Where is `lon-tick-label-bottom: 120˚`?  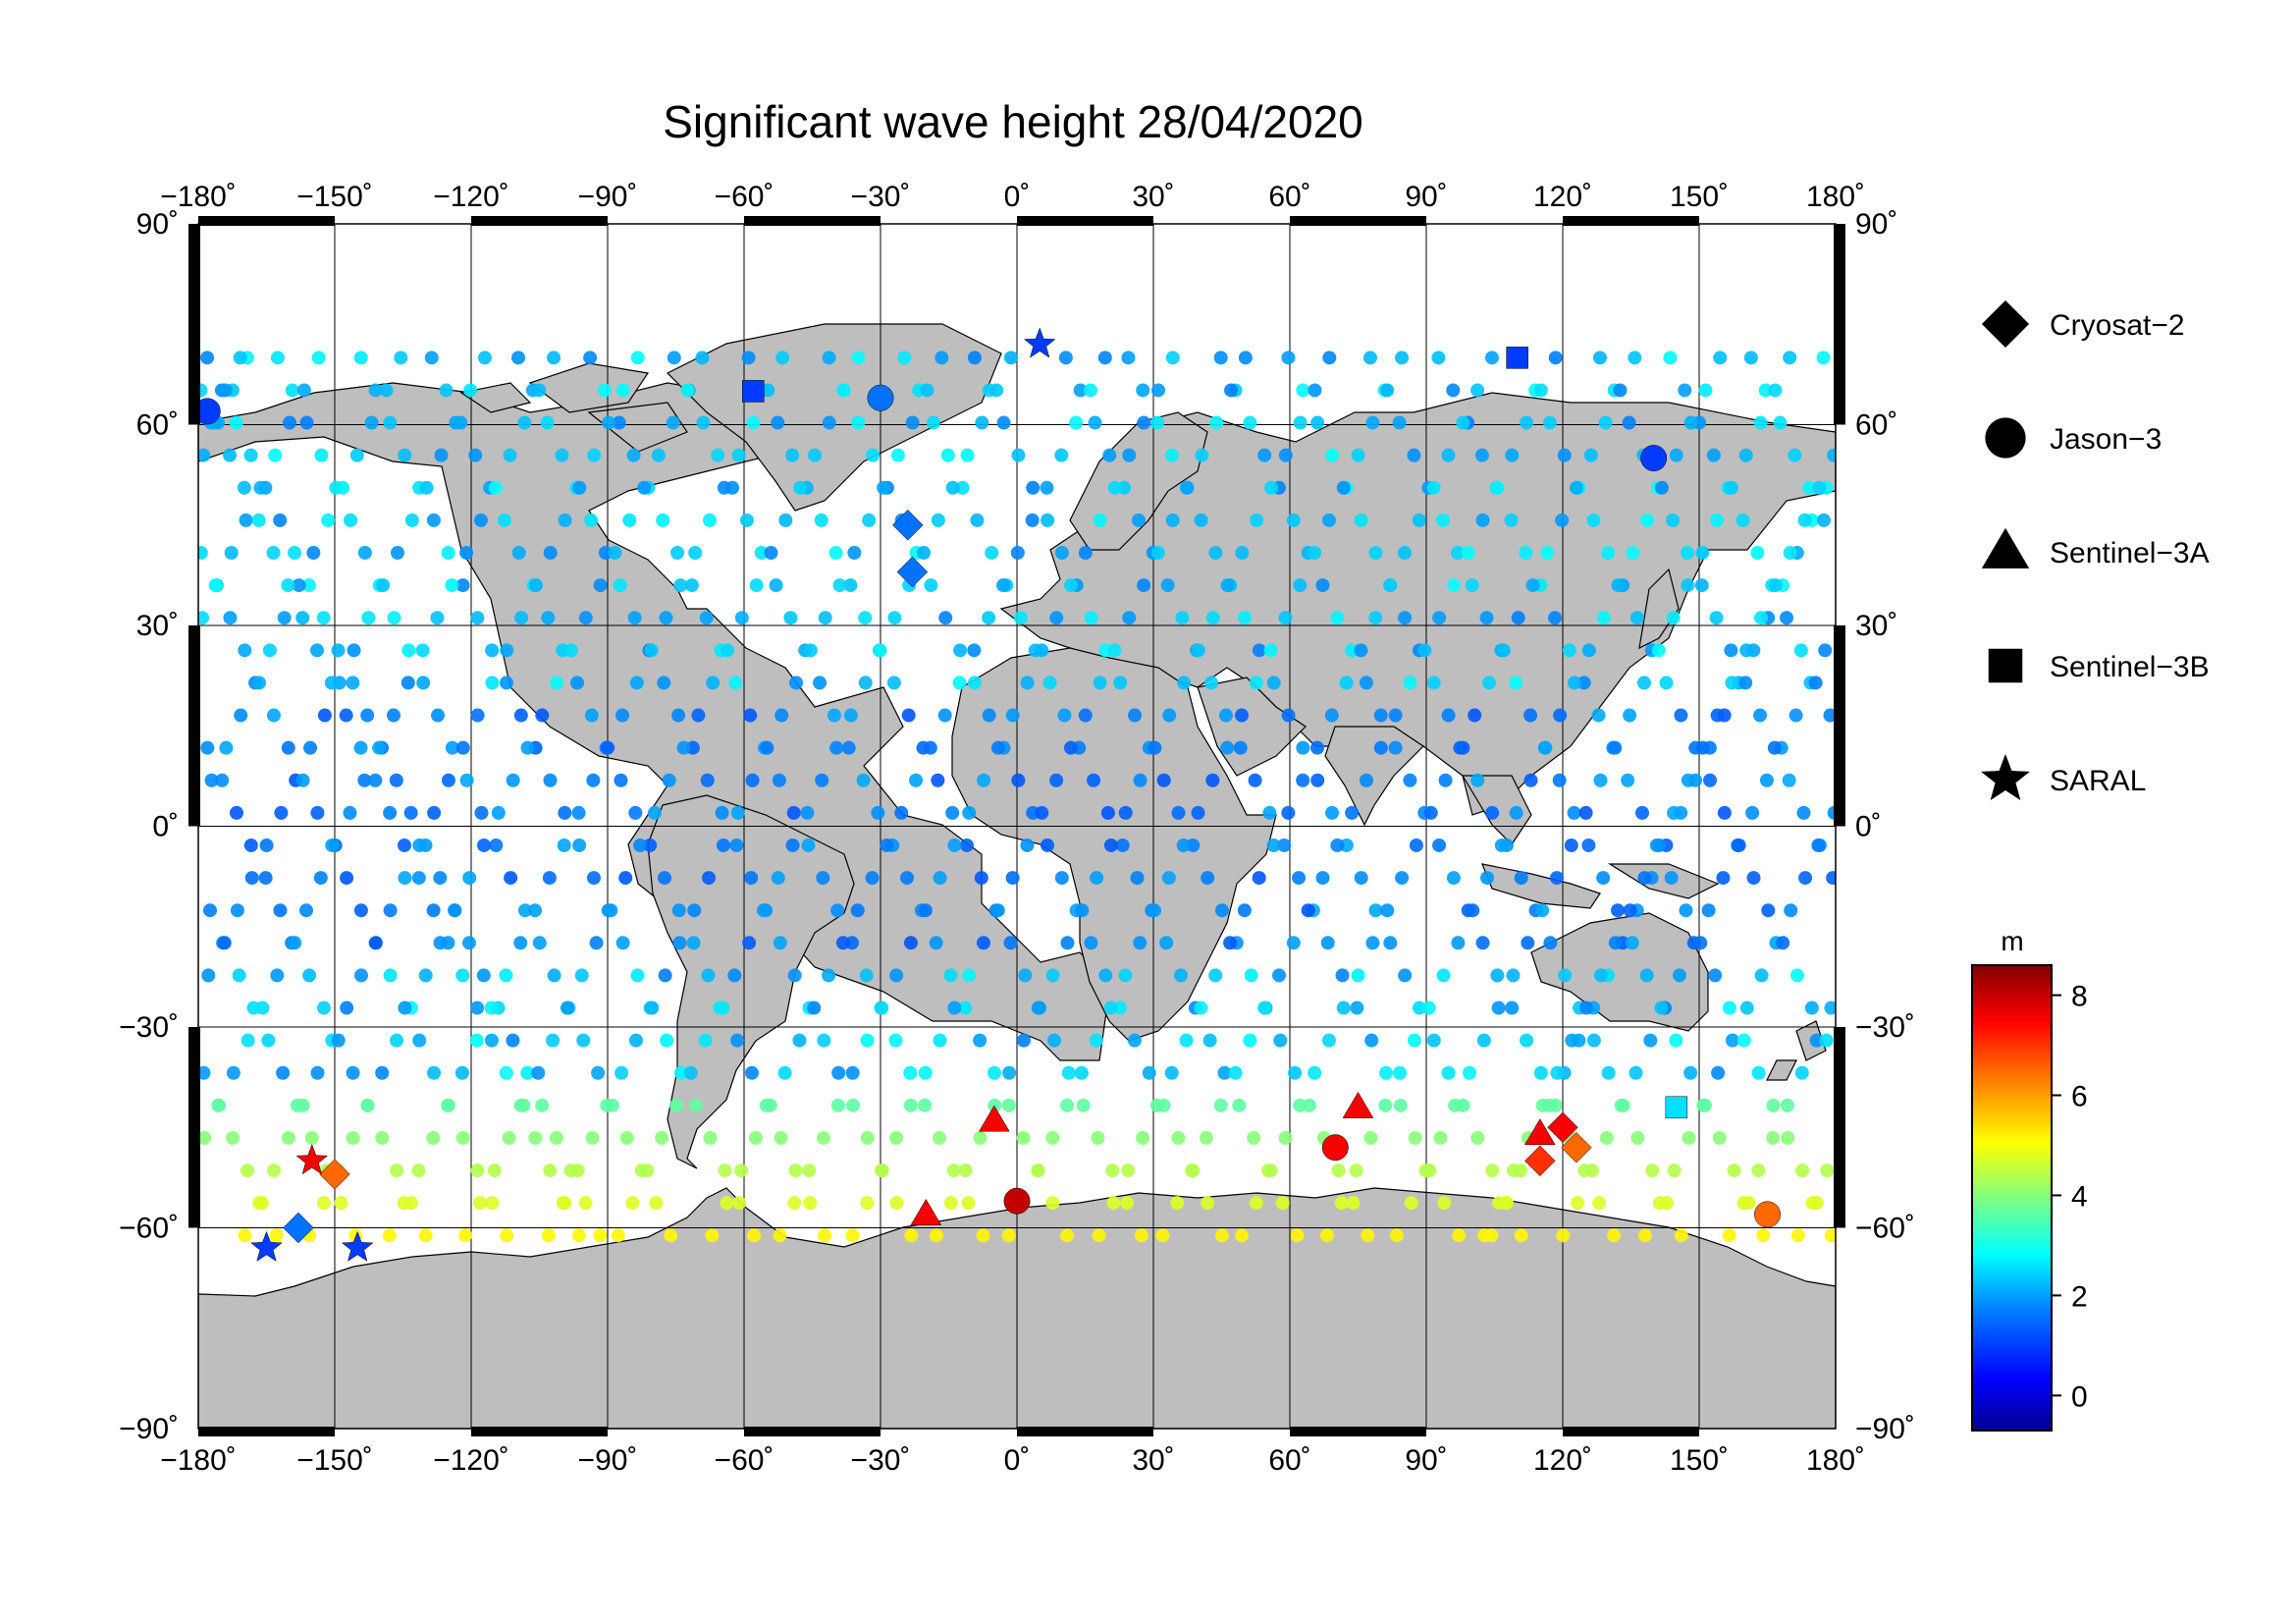
lon-tick-label-bottom: 120˚ is located at coordinates (1563, 1460).